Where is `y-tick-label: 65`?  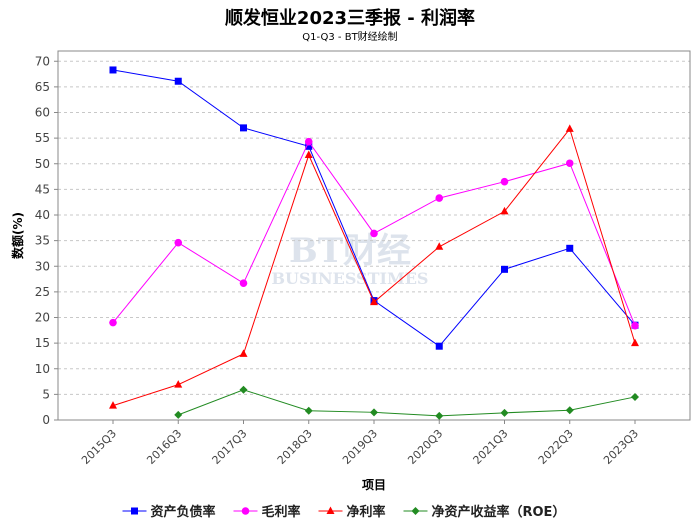 y-tick-label: 65 is located at coordinates (42, 87).